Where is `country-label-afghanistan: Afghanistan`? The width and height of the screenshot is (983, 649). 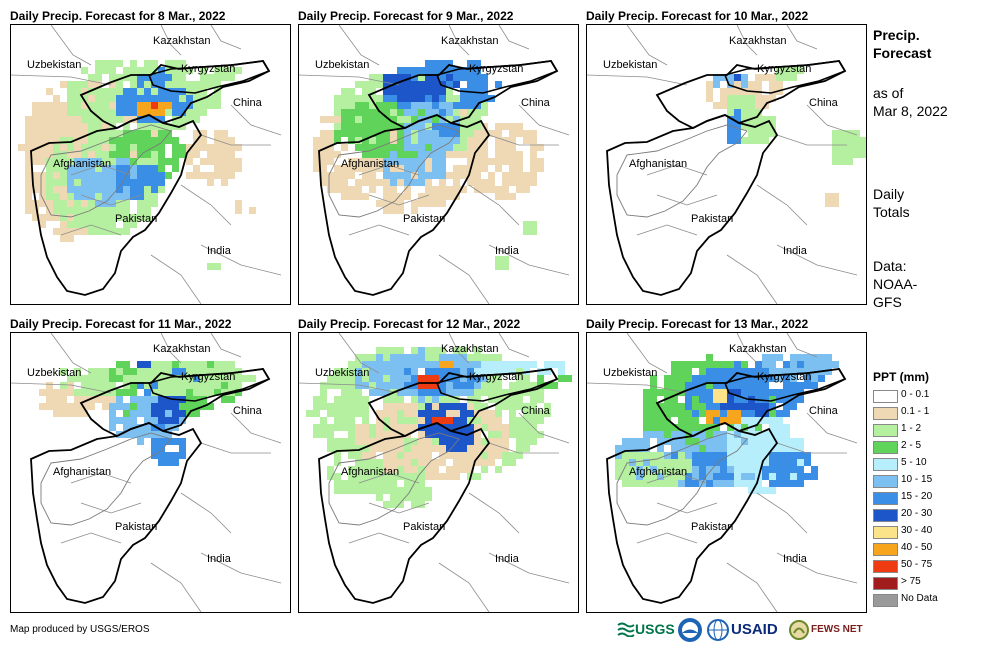 country-label-afghanistan: Afghanistan is located at coordinates (370, 164).